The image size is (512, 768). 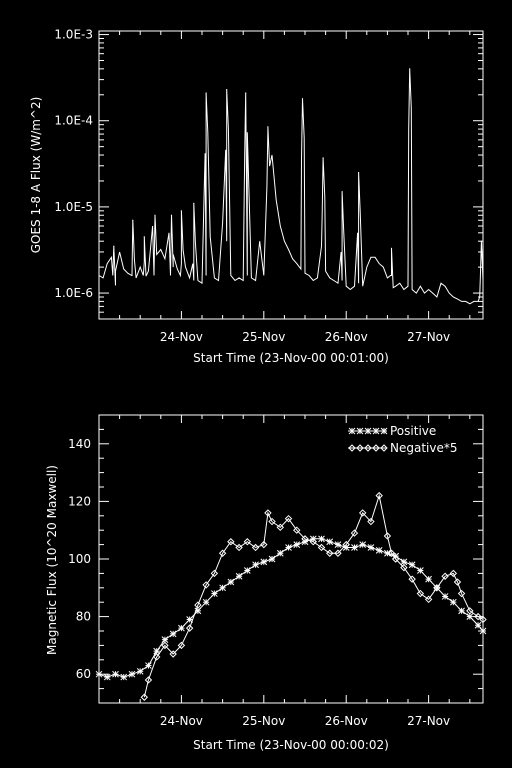 I want to click on magnetic-y-axis-label: Magnetic Flux (10^20 Maxwell), so click(x=52, y=560).